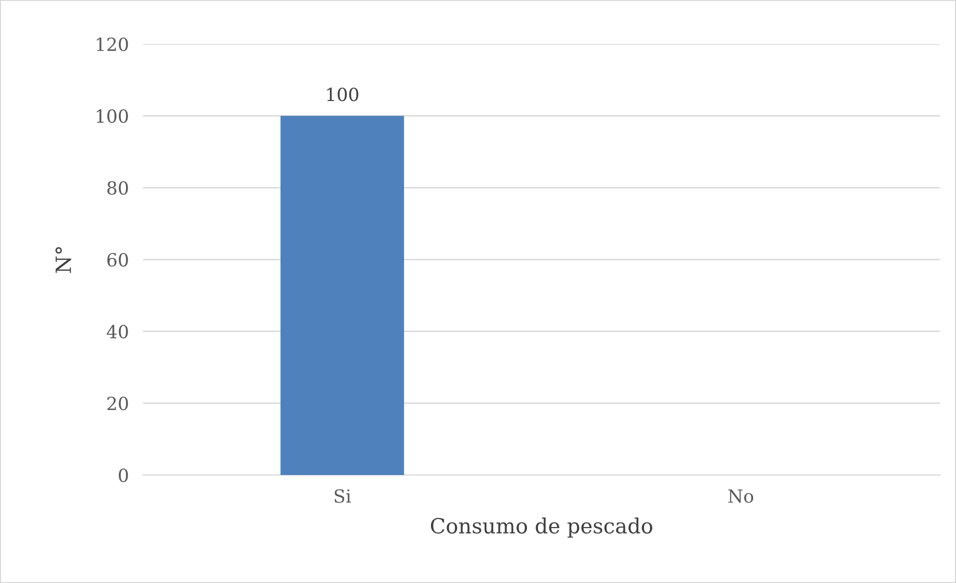  What do you see at coordinates (112, 44) in the screenshot?
I see `y-tick-label: 120` at bounding box center [112, 44].